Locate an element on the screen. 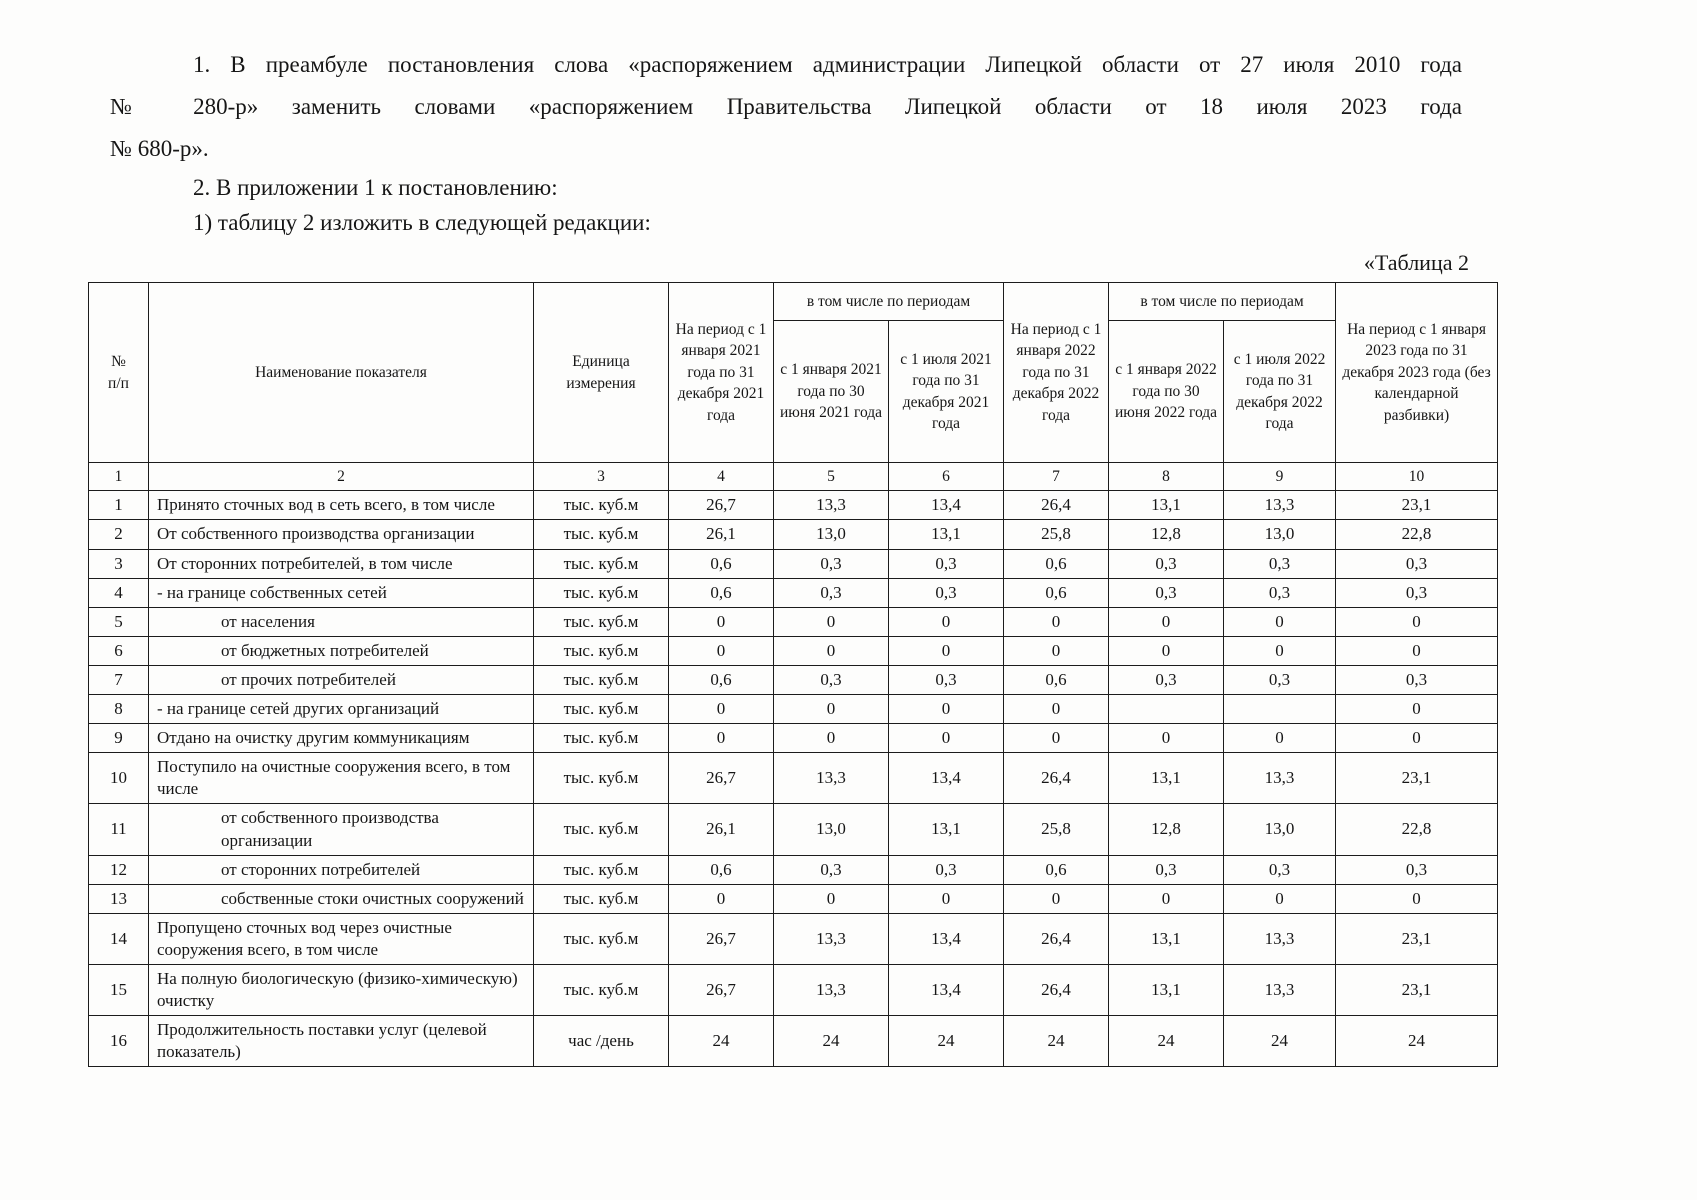 This screenshot has height=1200, width=1697. row-value-cell: 22,8 is located at coordinates (1417, 534).